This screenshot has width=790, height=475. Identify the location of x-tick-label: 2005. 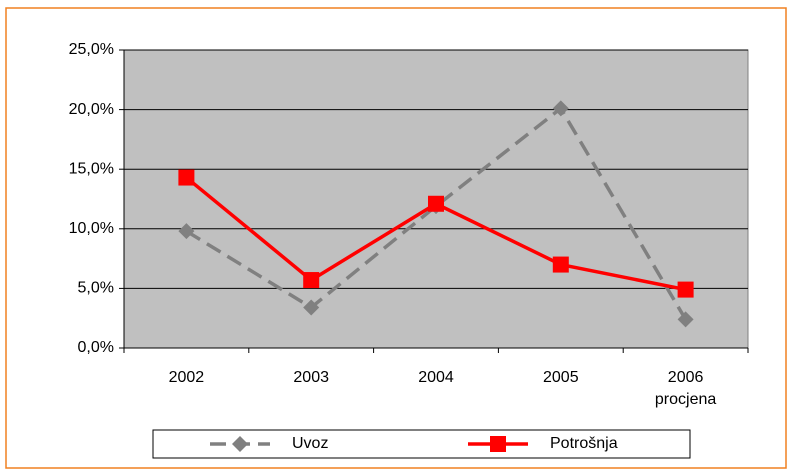
(561, 377).